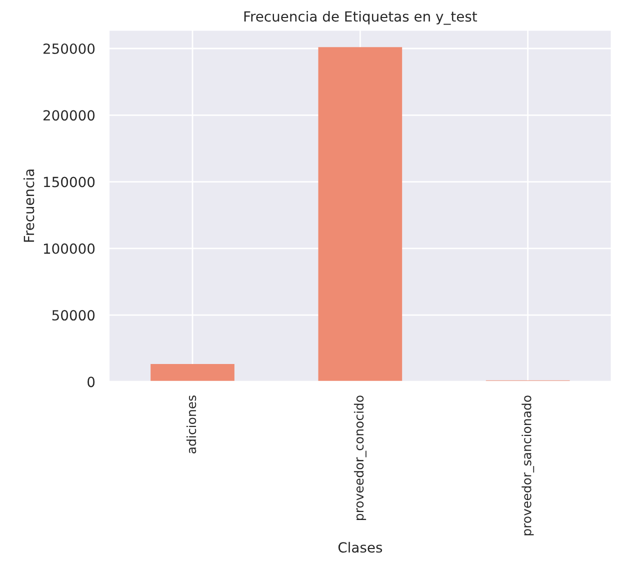 The width and height of the screenshot is (621, 563). I want to click on y-tick-label: 250000, so click(69, 48).